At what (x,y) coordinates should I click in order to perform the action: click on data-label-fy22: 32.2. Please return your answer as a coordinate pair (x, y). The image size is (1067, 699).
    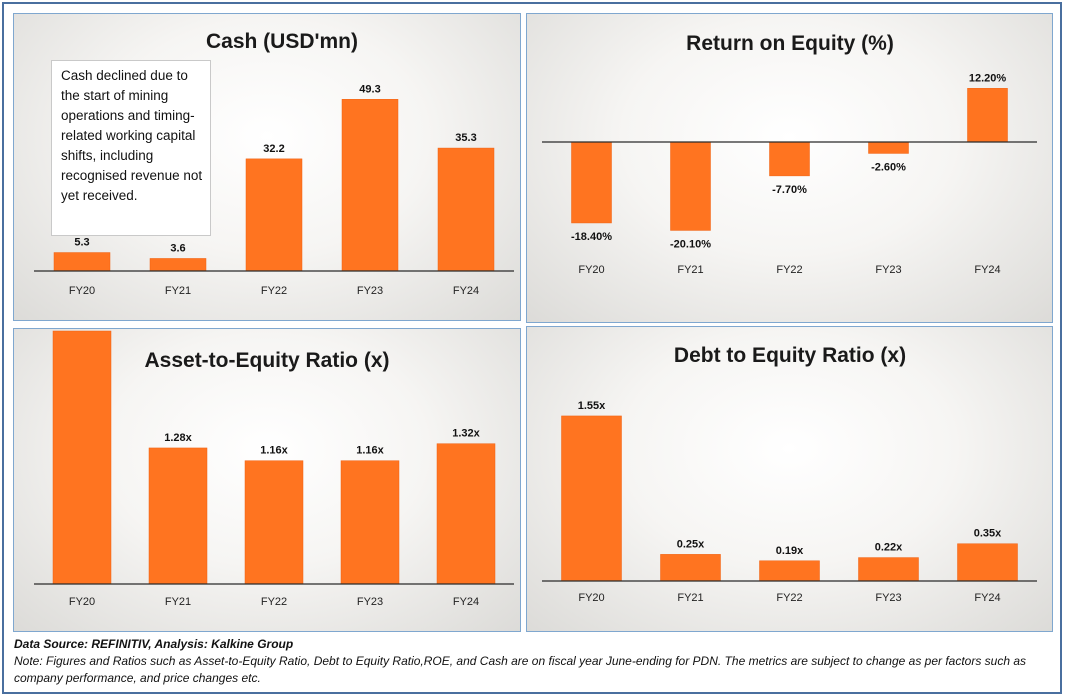
    Looking at the image, I should click on (273, 149).